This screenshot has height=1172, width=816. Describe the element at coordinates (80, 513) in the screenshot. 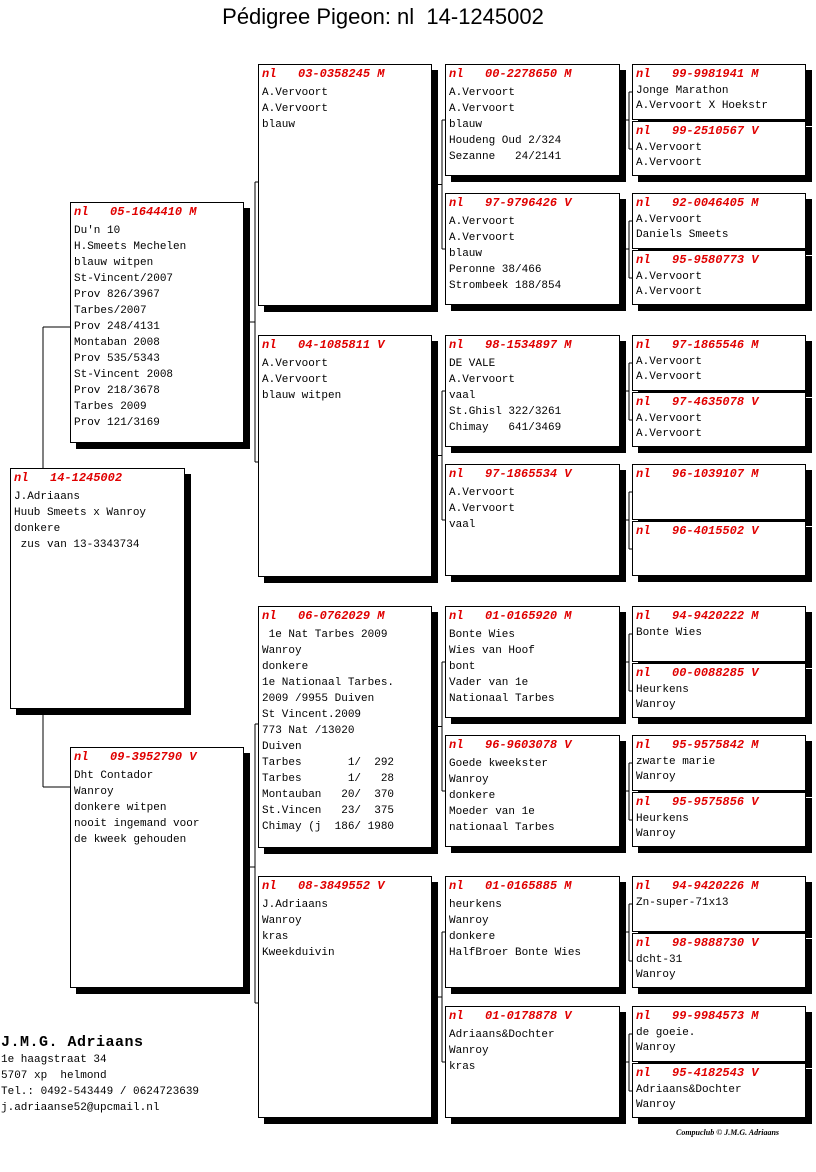

I see `pigeon-info-line: Huub Smeets x Wanroy` at that location.